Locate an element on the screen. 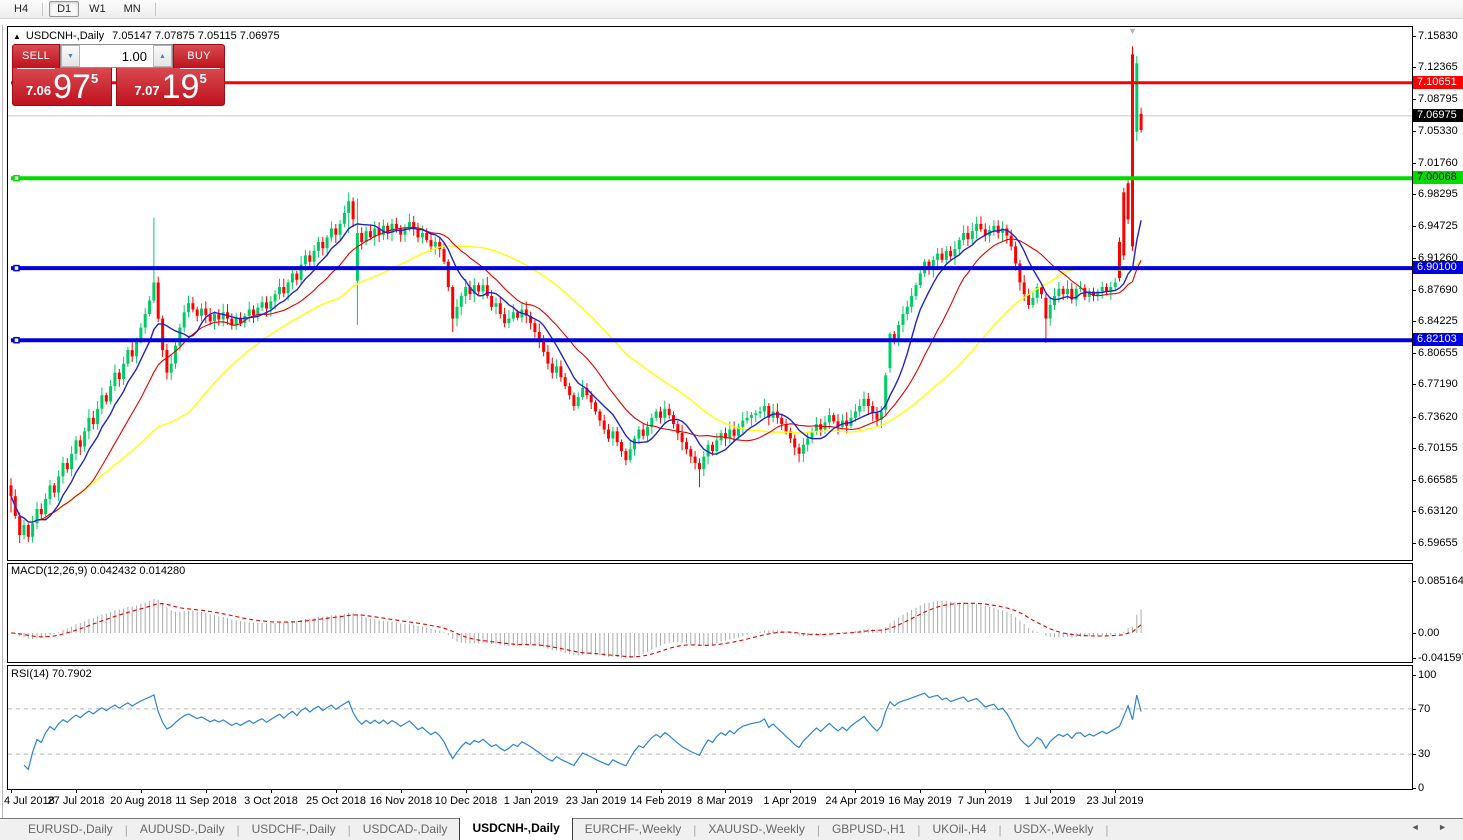 This screenshot has height=840, width=1463. price-tick-label: 6.77190 is located at coordinates (1438, 384).